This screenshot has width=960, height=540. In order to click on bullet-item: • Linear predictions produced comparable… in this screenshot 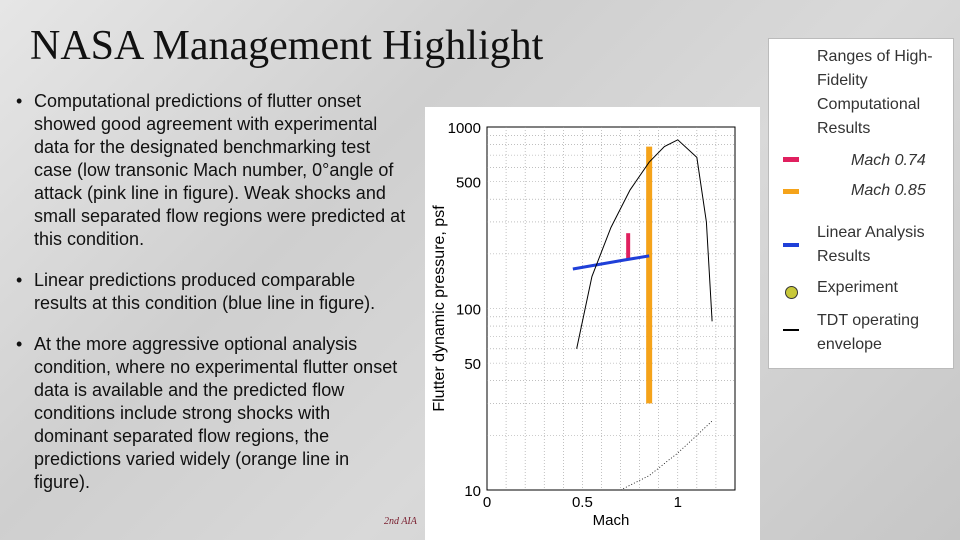, I will do `click(211, 292)`.